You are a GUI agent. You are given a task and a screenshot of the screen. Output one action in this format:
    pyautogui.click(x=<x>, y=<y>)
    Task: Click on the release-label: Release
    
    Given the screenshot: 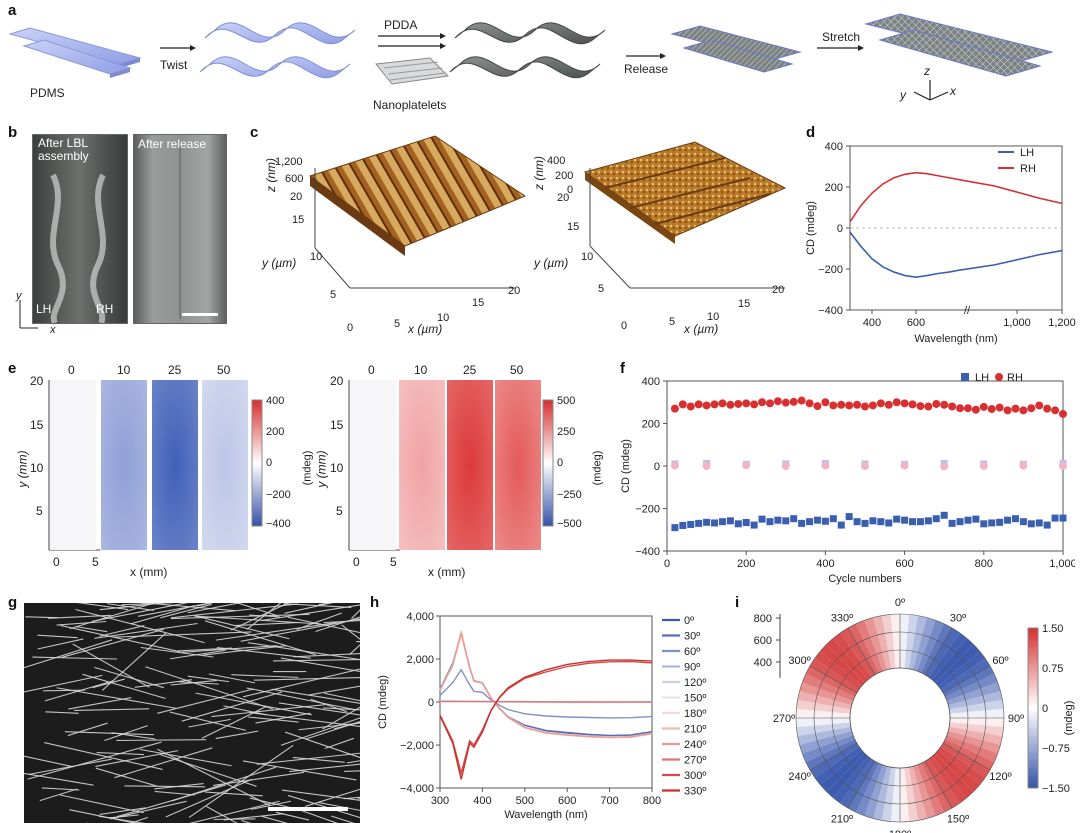 What is the action you would take?
    pyautogui.click(x=646, y=69)
    